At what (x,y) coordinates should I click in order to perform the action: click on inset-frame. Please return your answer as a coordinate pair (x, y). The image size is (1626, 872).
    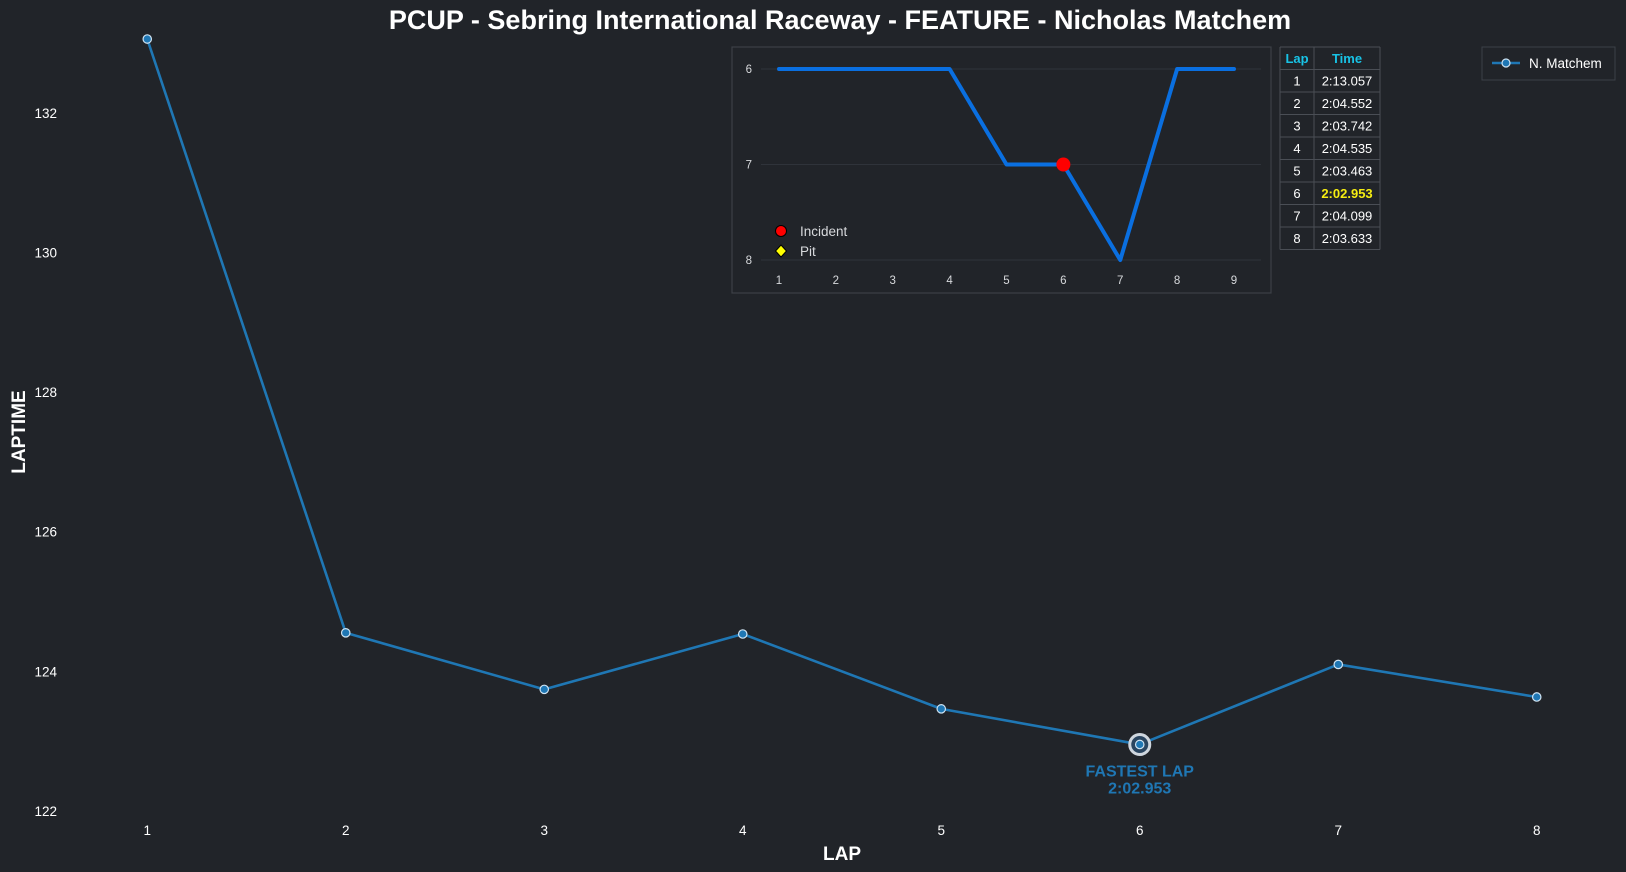
    Looking at the image, I should click on (1001, 170).